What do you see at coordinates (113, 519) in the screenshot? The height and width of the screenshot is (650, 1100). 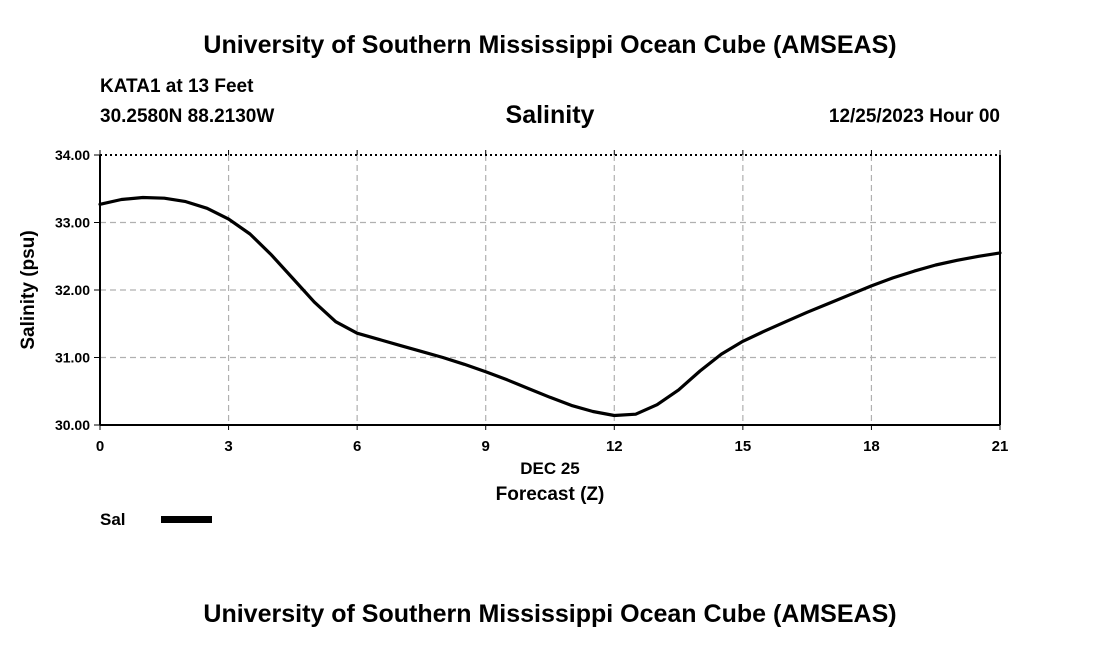 I see `legend-series-label: Sal` at bounding box center [113, 519].